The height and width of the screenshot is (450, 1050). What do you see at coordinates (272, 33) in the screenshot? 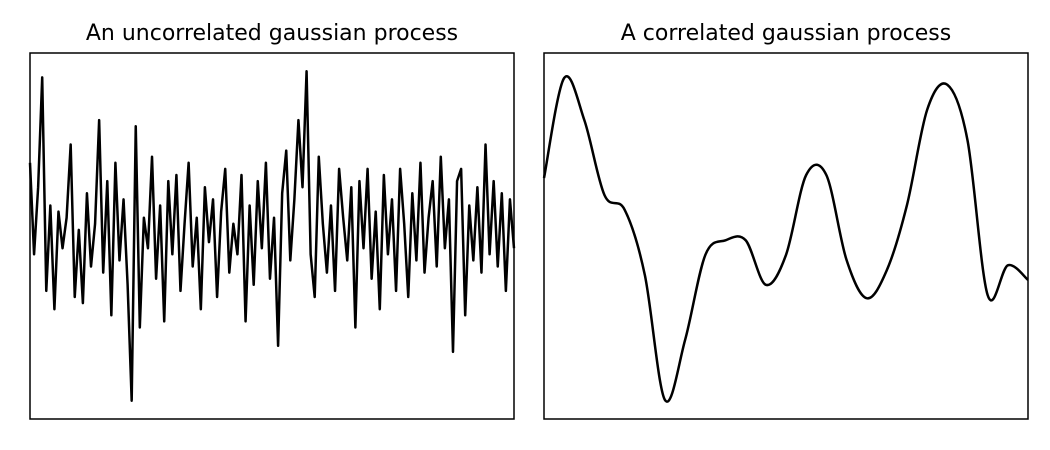
I see `chart-title: An uncorrelated gaussian process` at bounding box center [272, 33].